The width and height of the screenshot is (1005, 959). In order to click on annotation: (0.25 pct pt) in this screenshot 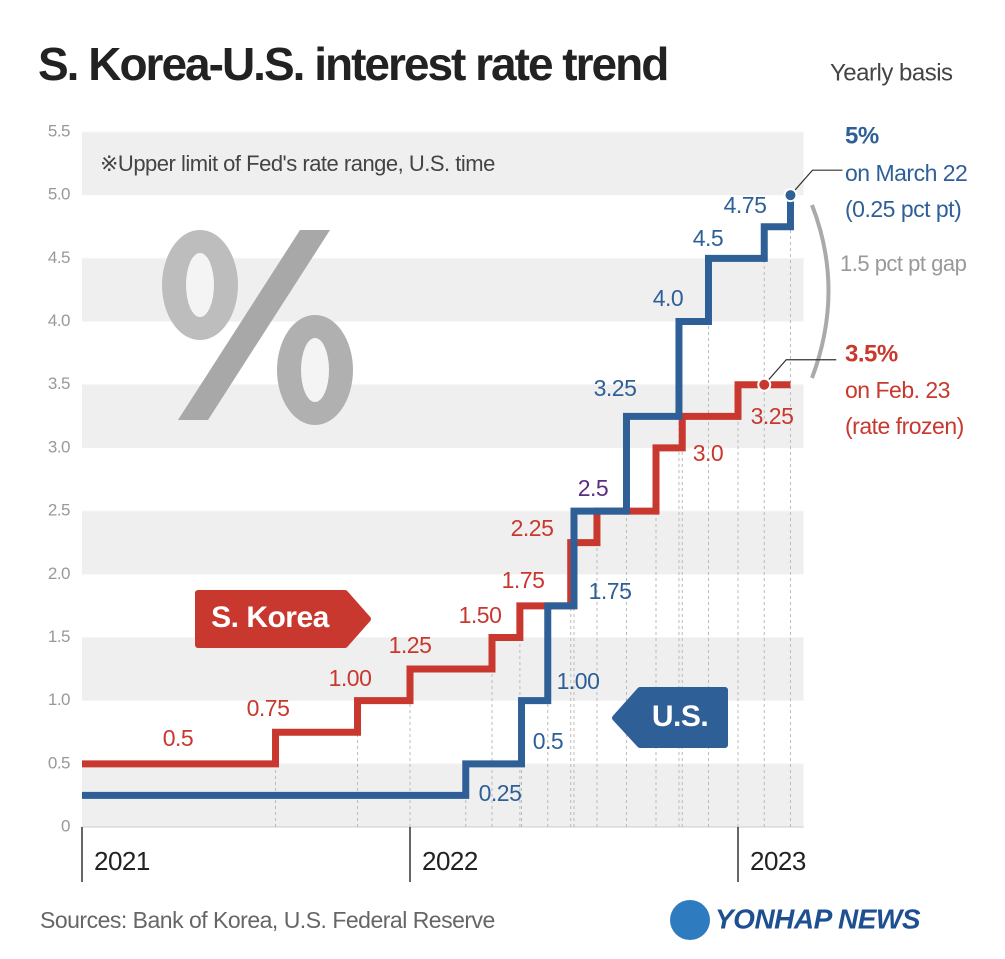, I will do `click(903, 209)`.